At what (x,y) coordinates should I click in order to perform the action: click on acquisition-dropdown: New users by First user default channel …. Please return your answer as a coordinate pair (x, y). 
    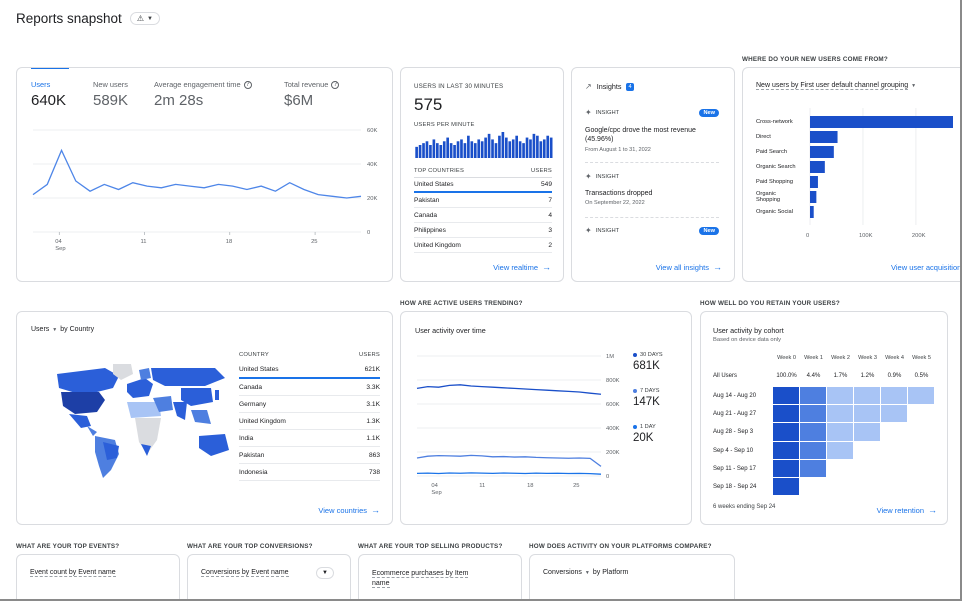
    Looking at the image, I should click on (836, 86).